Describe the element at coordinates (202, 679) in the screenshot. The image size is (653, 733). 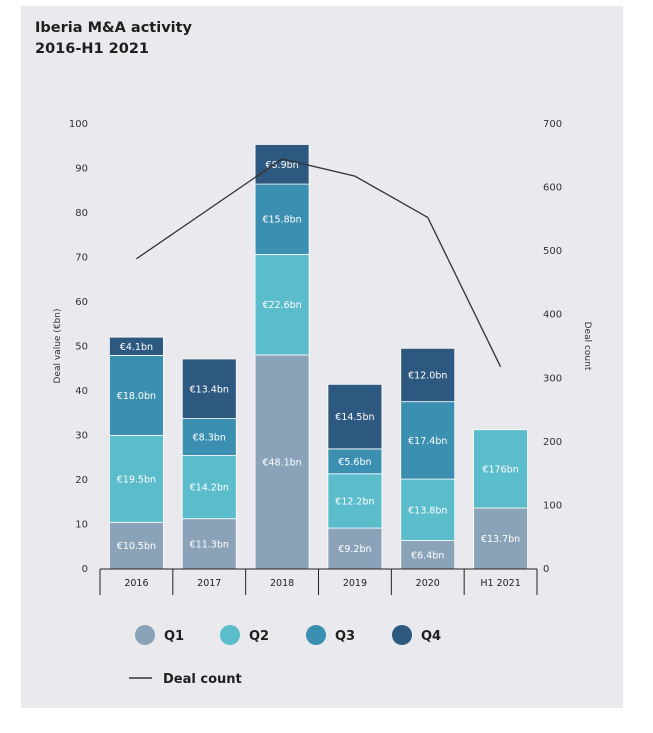
I see `legend-label-deal-count: Deal count` at that location.